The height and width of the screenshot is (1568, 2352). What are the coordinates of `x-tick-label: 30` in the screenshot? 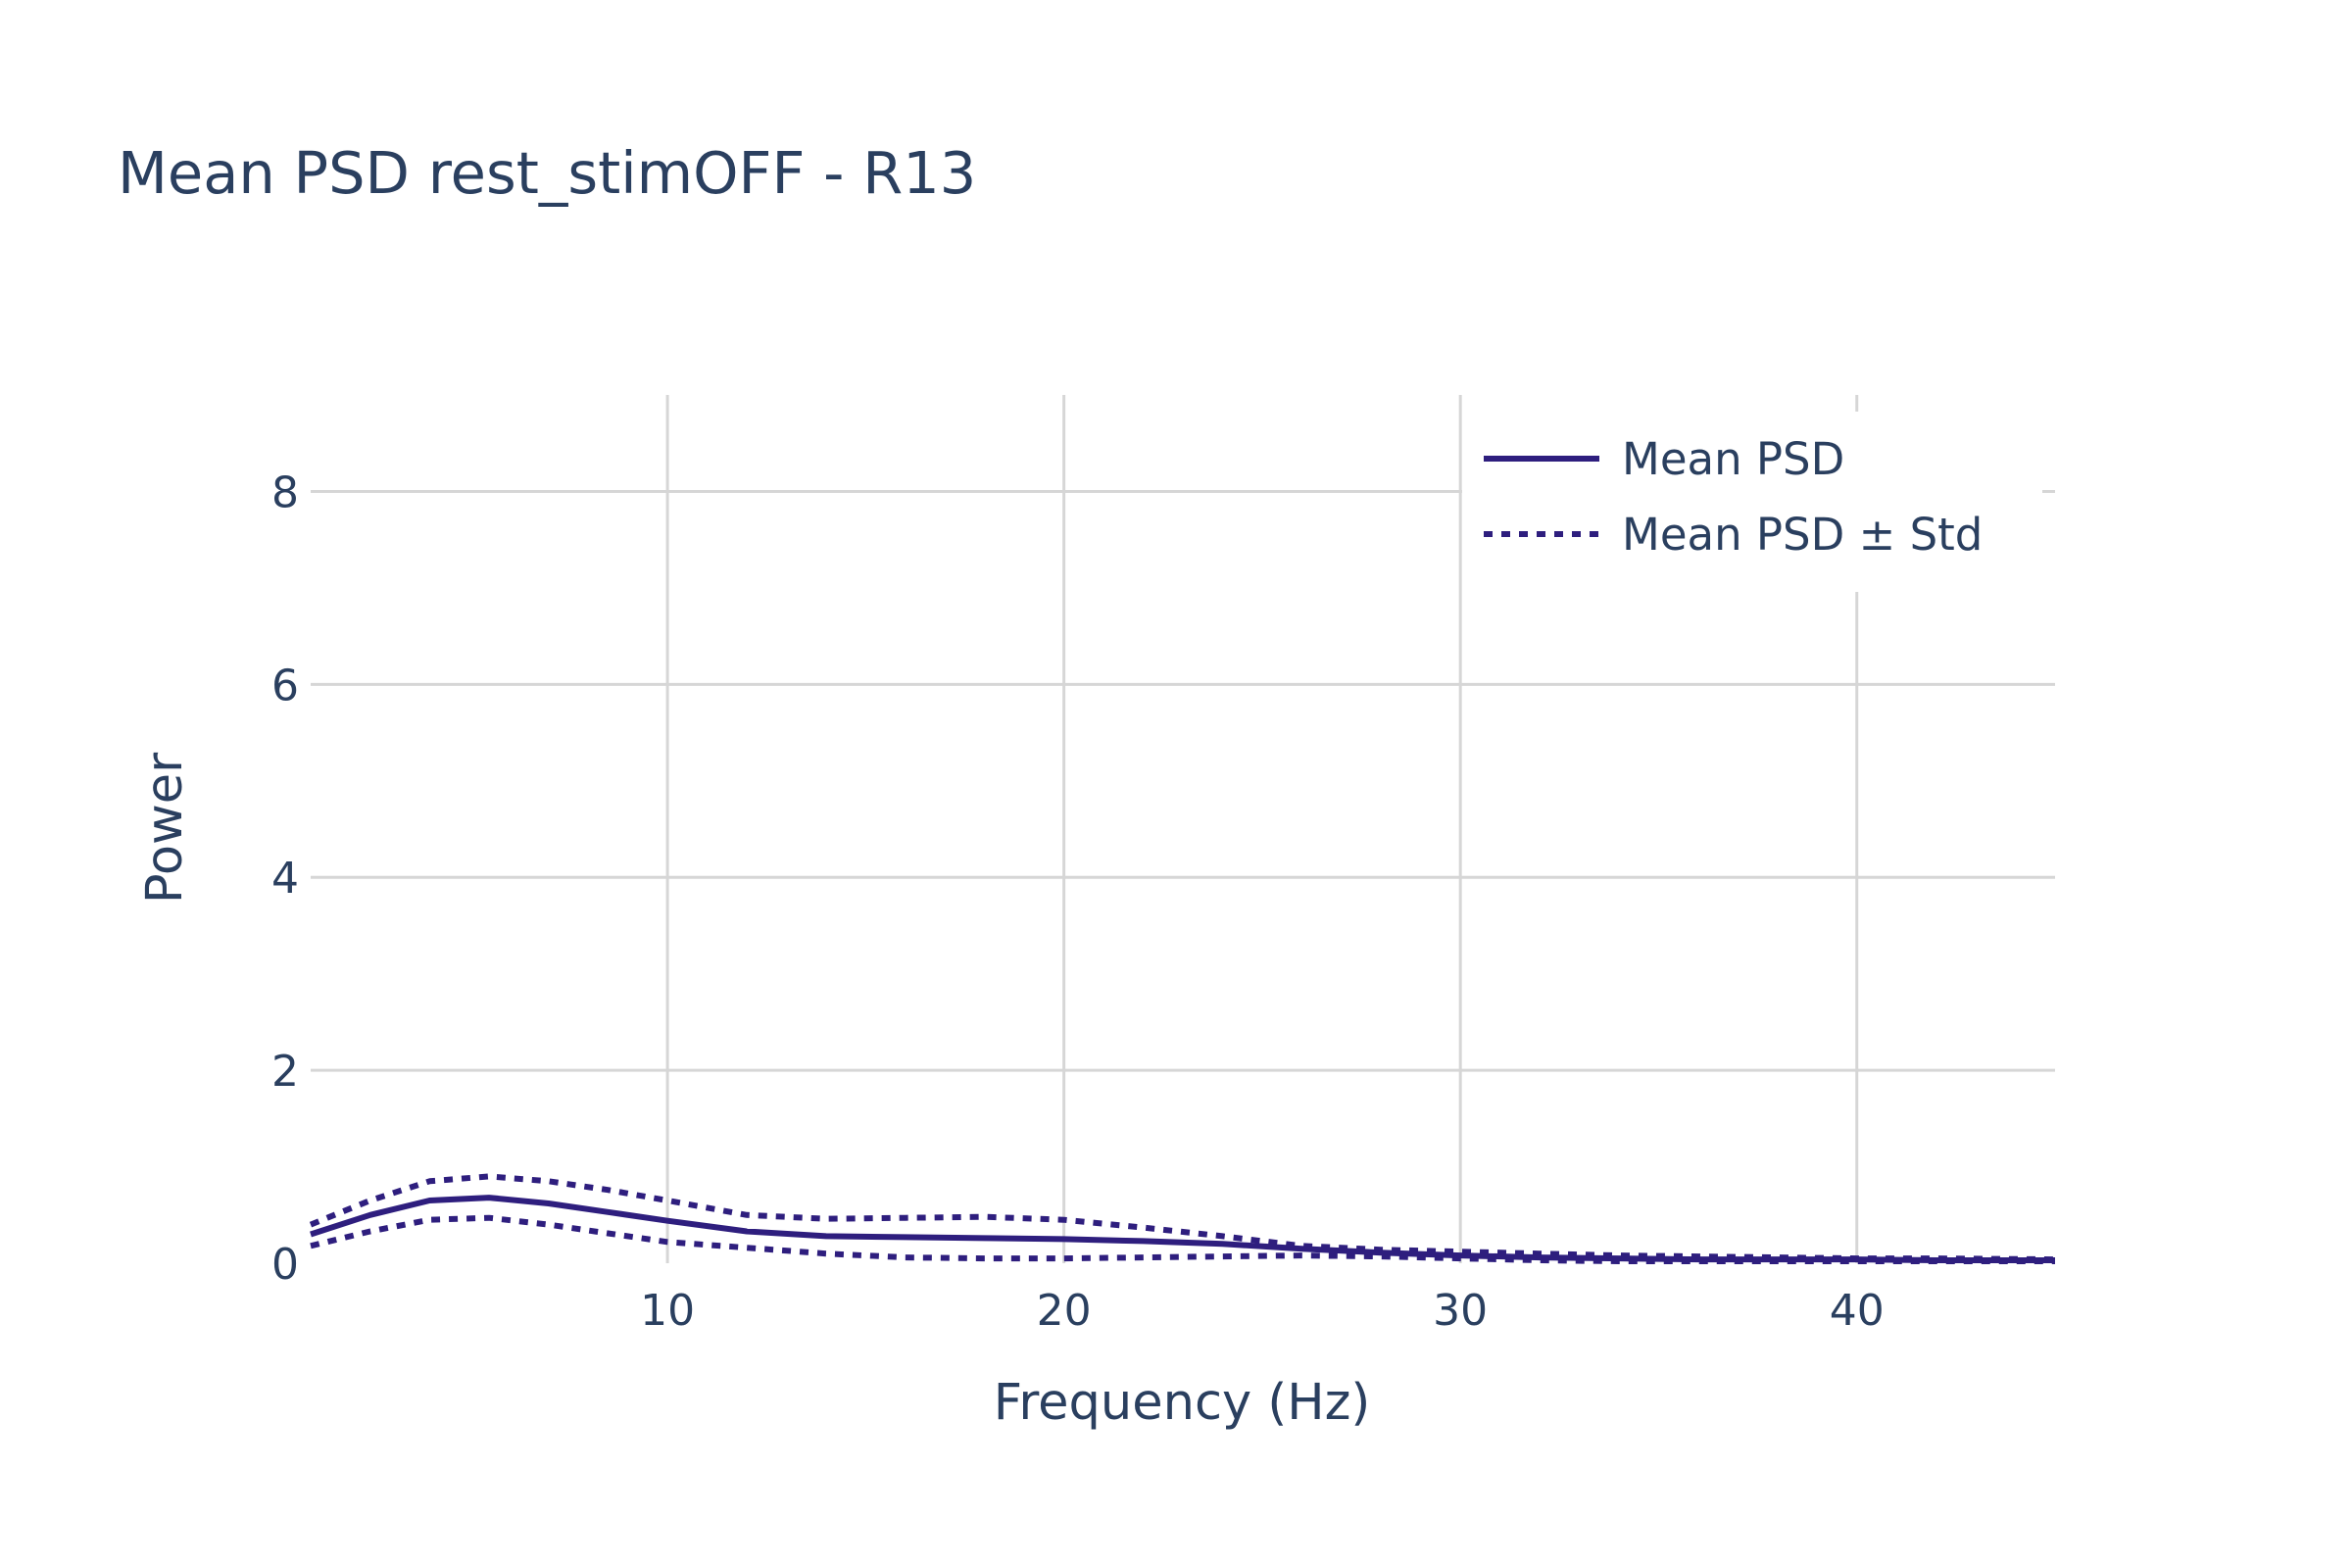 It's located at (1460, 1311).